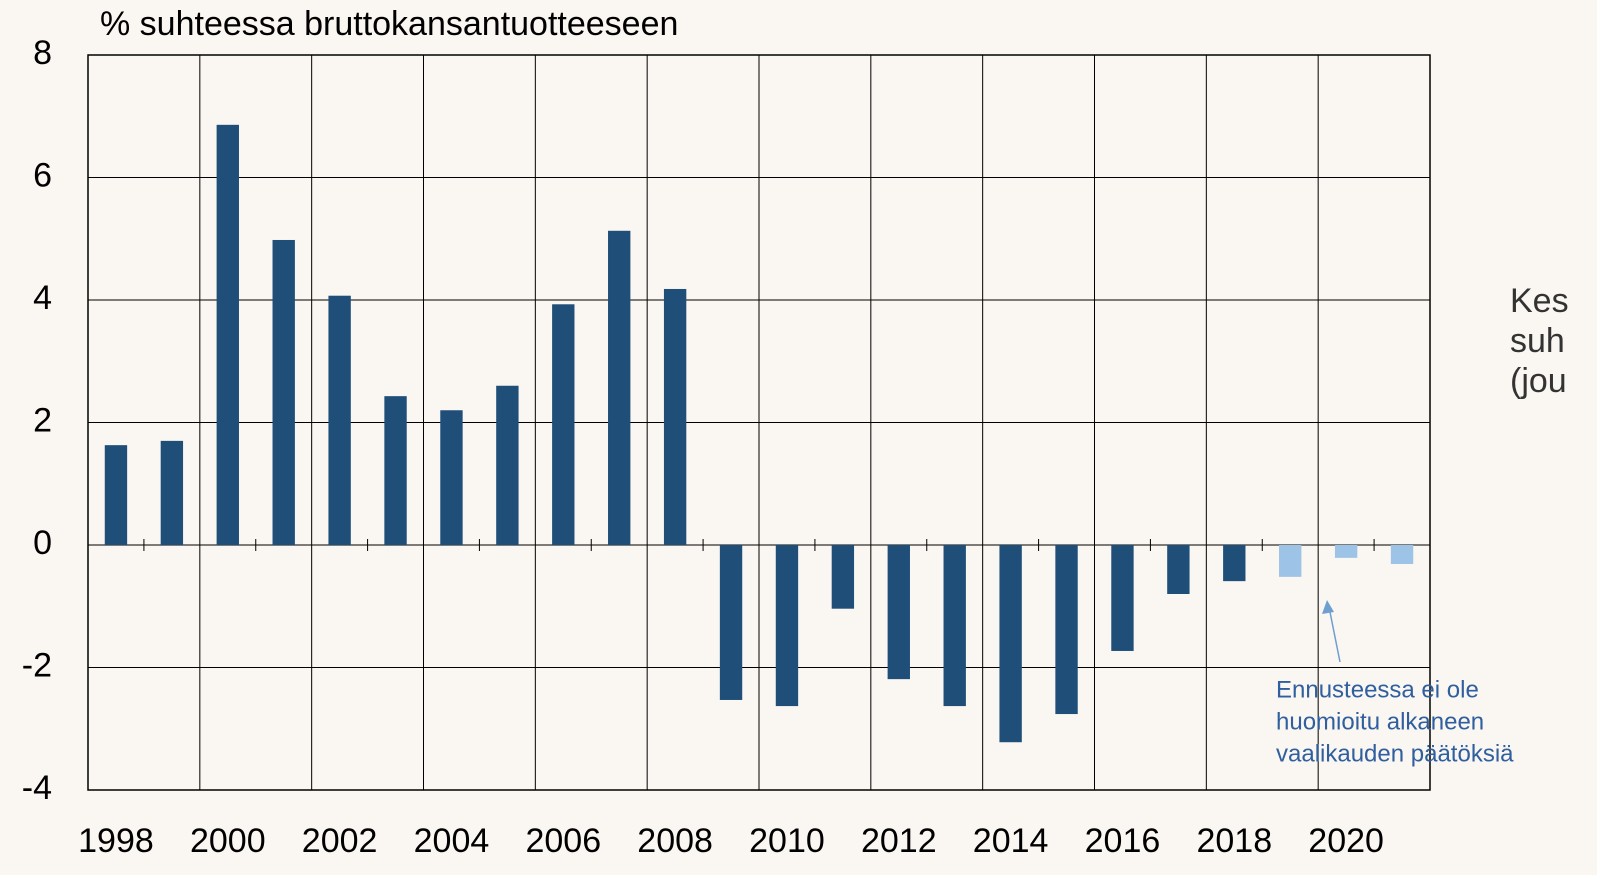  What do you see at coordinates (1328, 607) in the screenshot?
I see `arrow-head` at bounding box center [1328, 607].